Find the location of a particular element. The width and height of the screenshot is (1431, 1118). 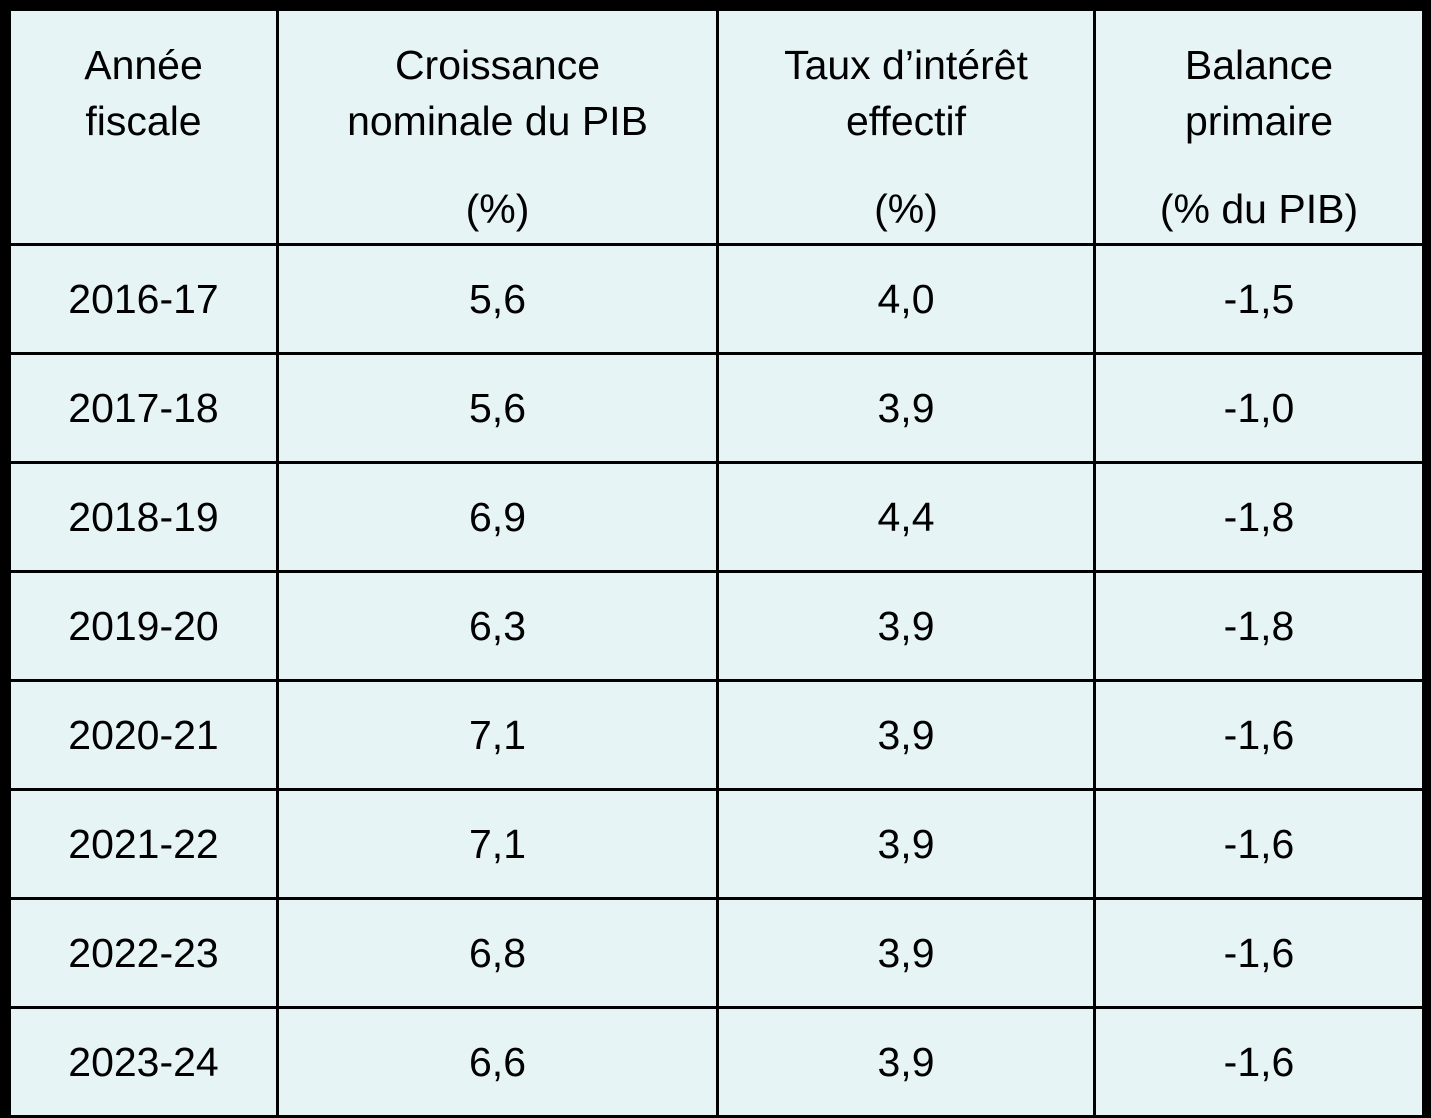

cell-year-text: 2022-23 is located at coordinates (143, 952).